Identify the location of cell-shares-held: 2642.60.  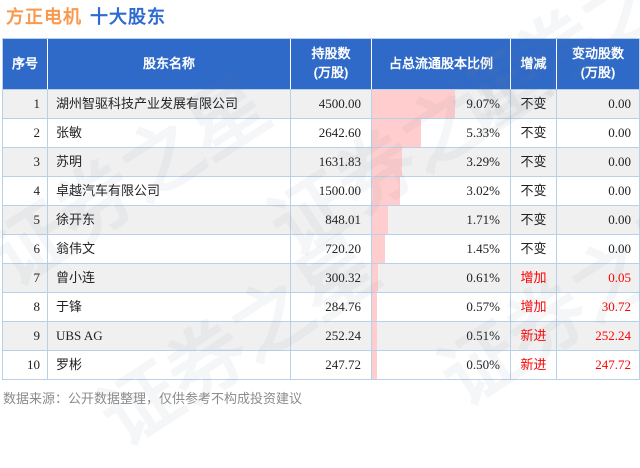
(331, 133).